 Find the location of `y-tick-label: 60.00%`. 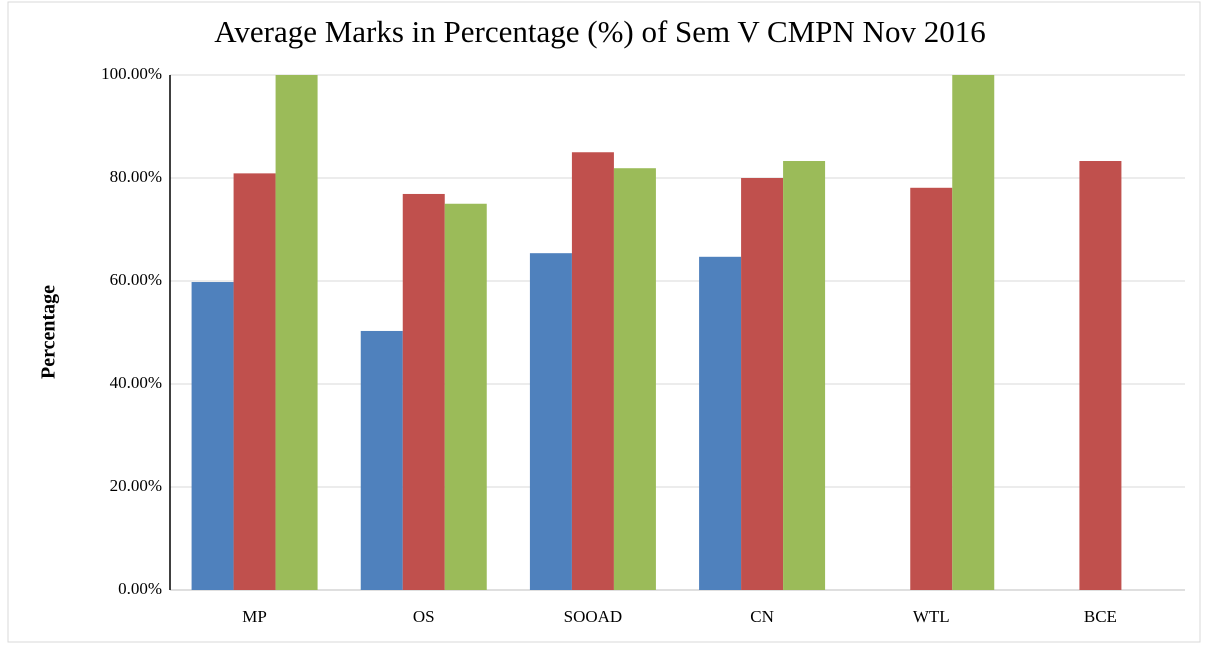

y-tick-label: 60.00% is located at coordinates (136, 279).